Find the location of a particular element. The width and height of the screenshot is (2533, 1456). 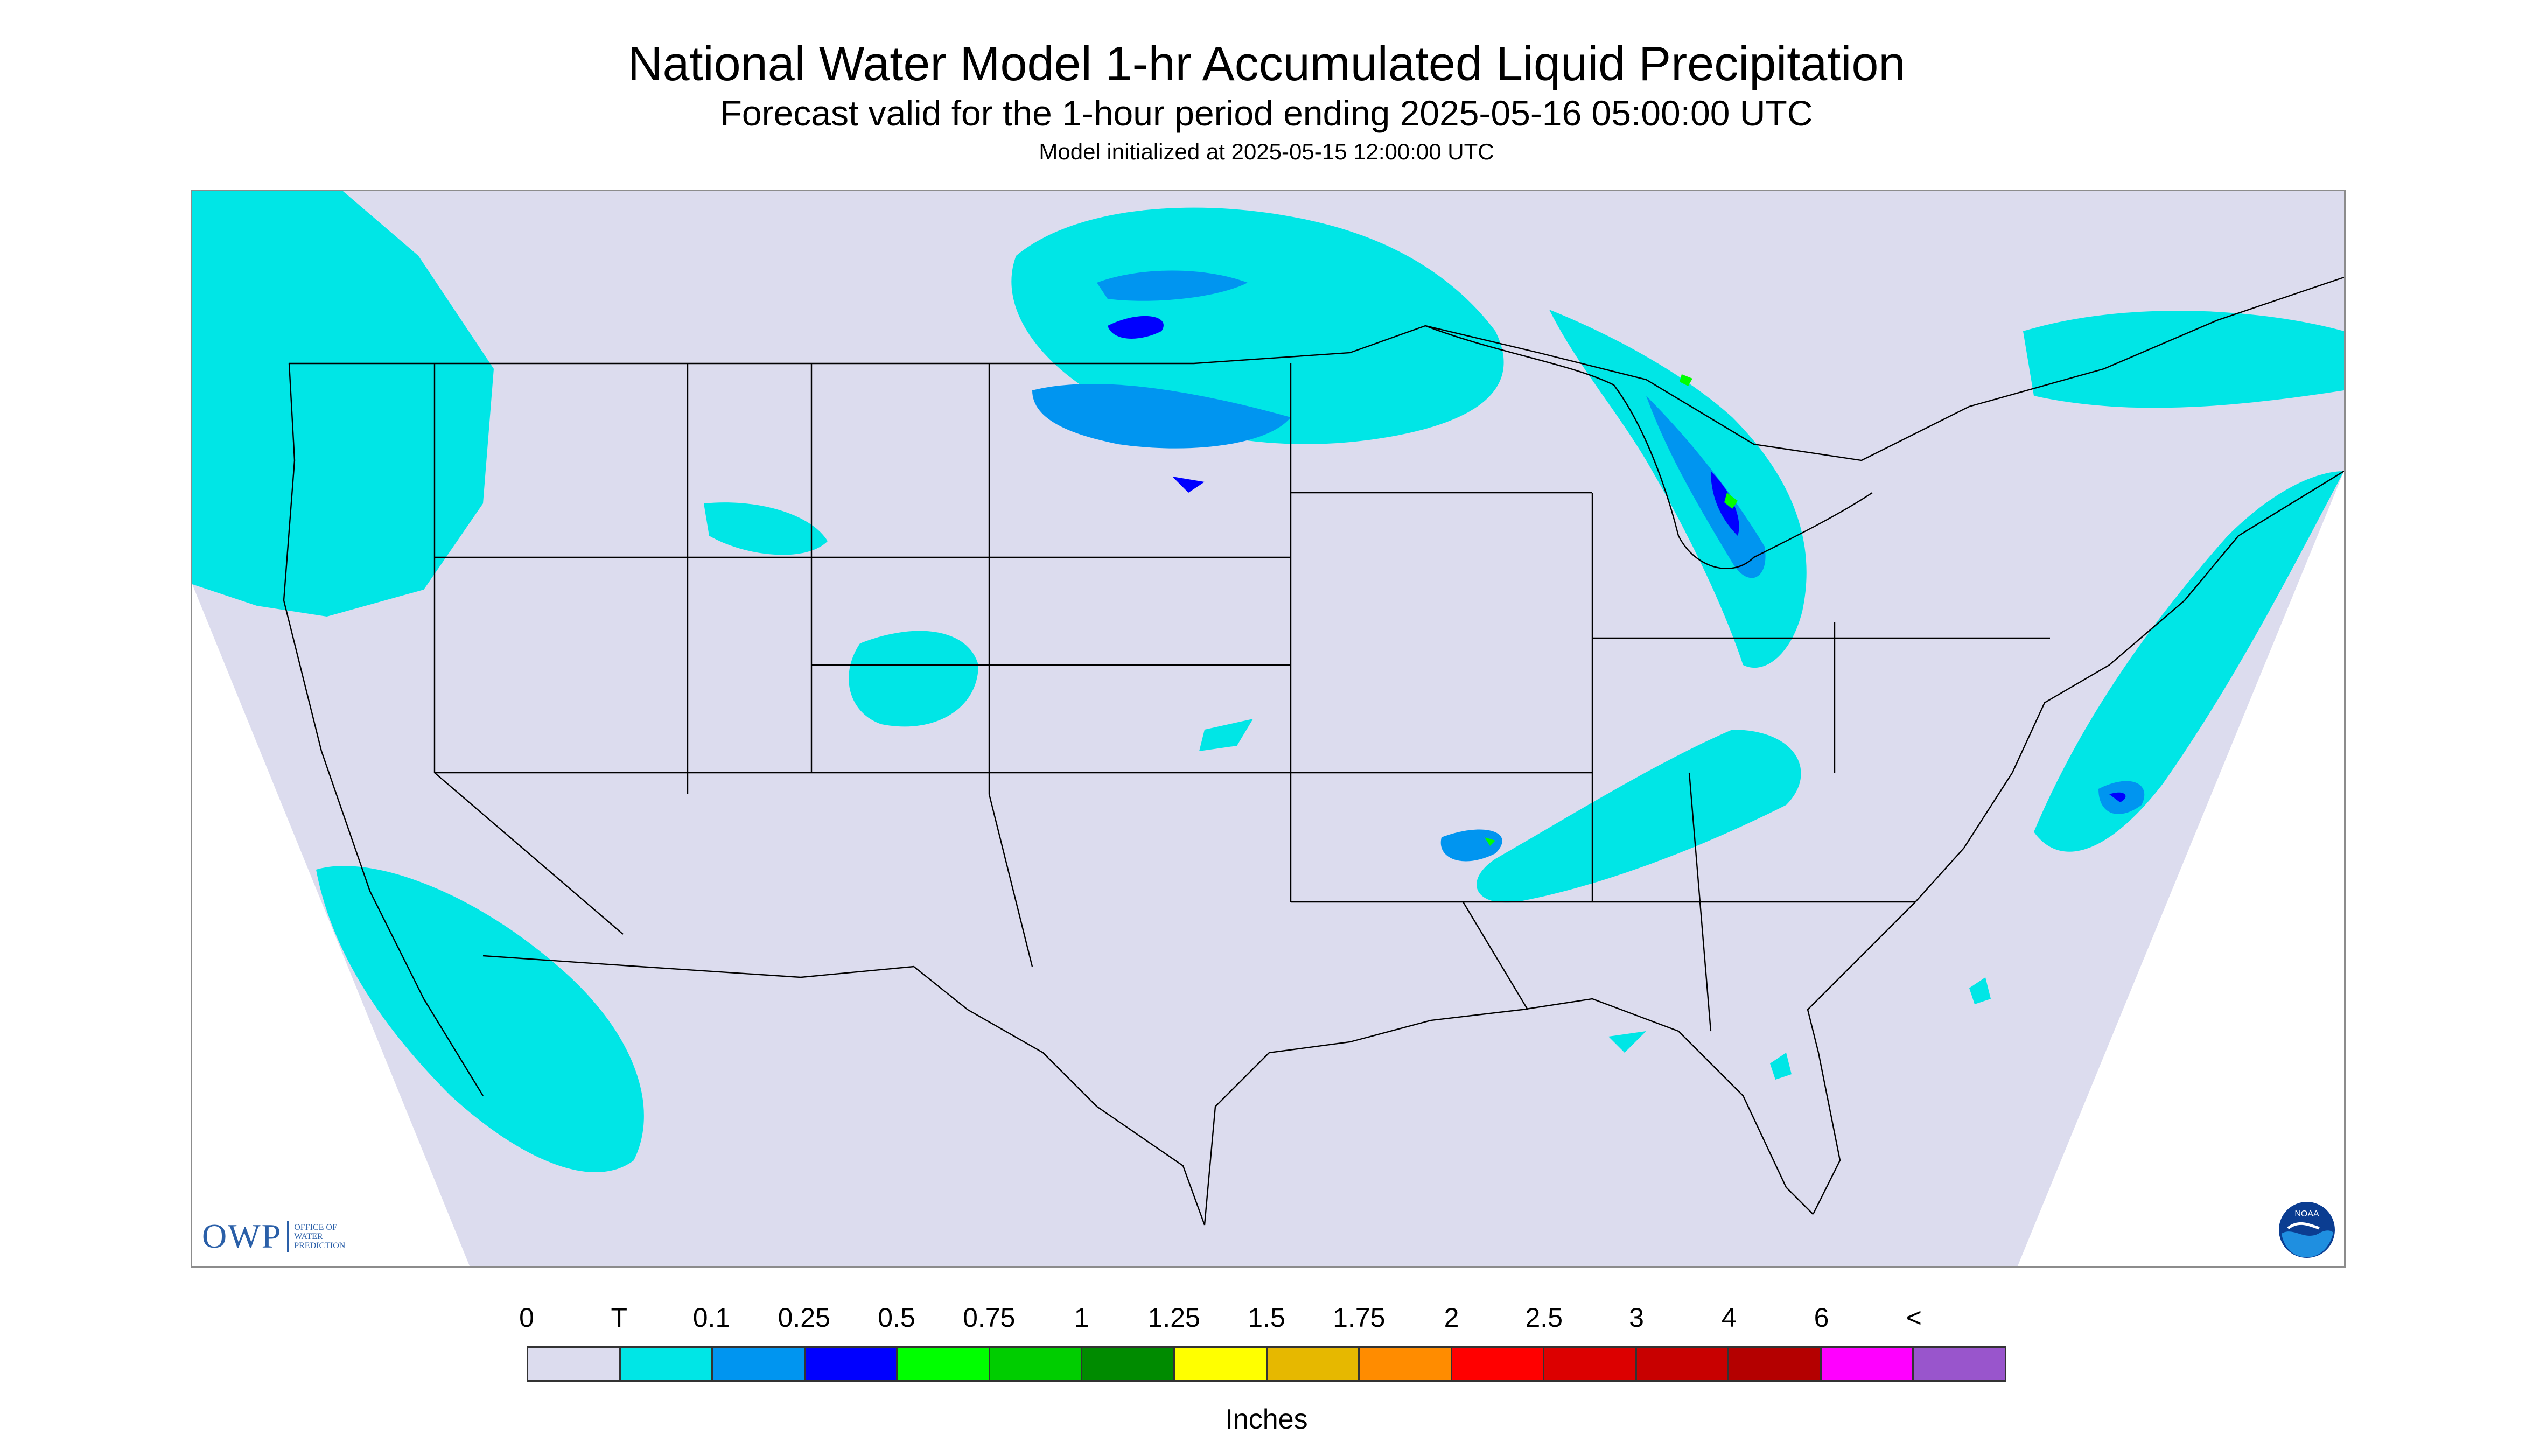

legend-tick-labels: 0 T 0.1 0.25 0.5 0.75 1 1.25 1.5 1.75 2 2.5 3 4 6 < is located at coordinates (1262, 1318).